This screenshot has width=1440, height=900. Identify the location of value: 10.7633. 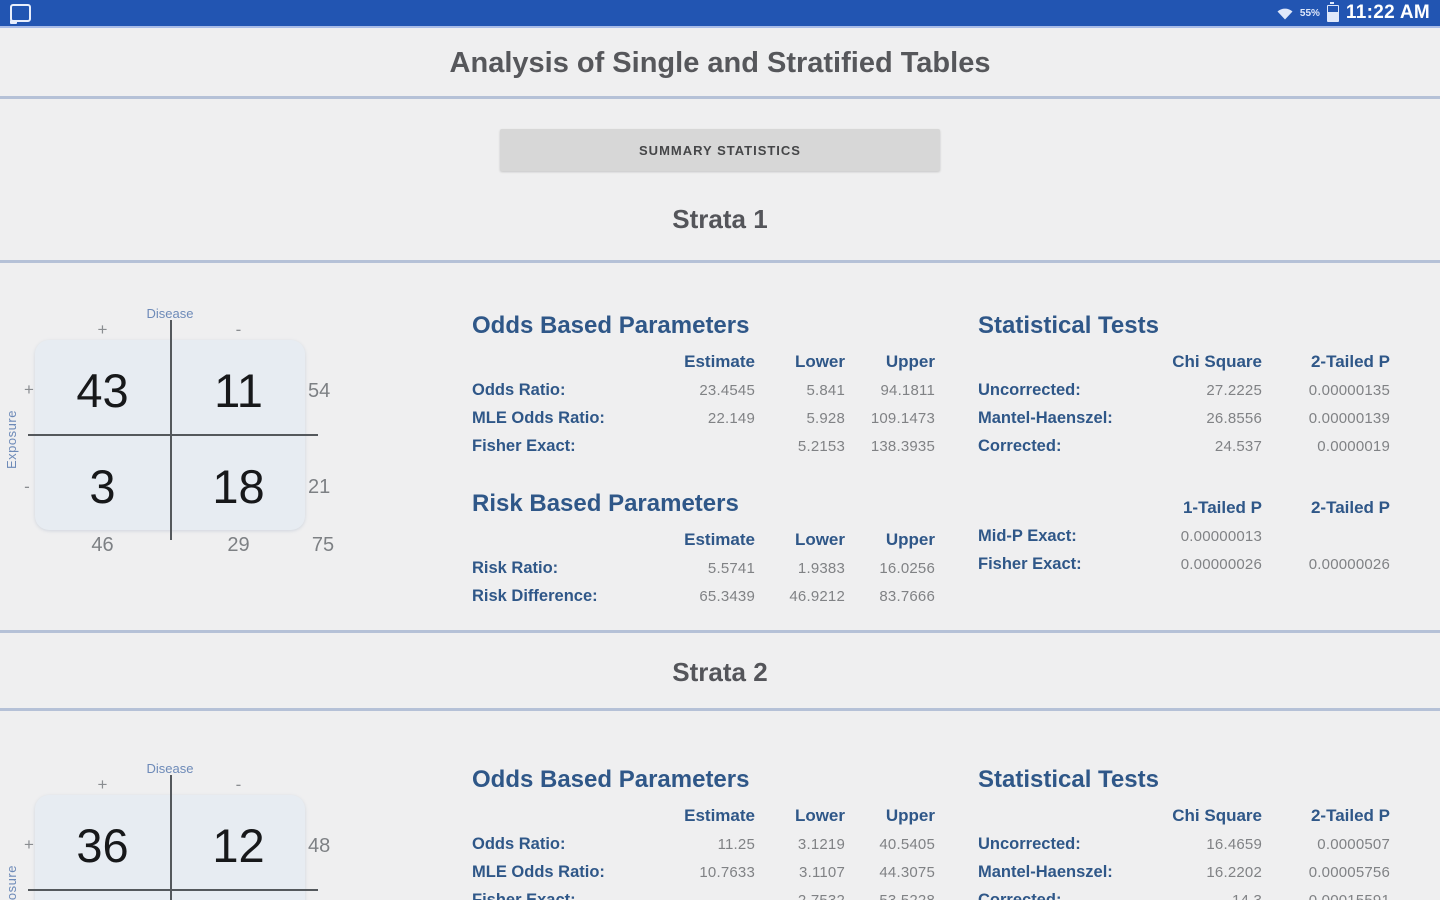
(727, 872).